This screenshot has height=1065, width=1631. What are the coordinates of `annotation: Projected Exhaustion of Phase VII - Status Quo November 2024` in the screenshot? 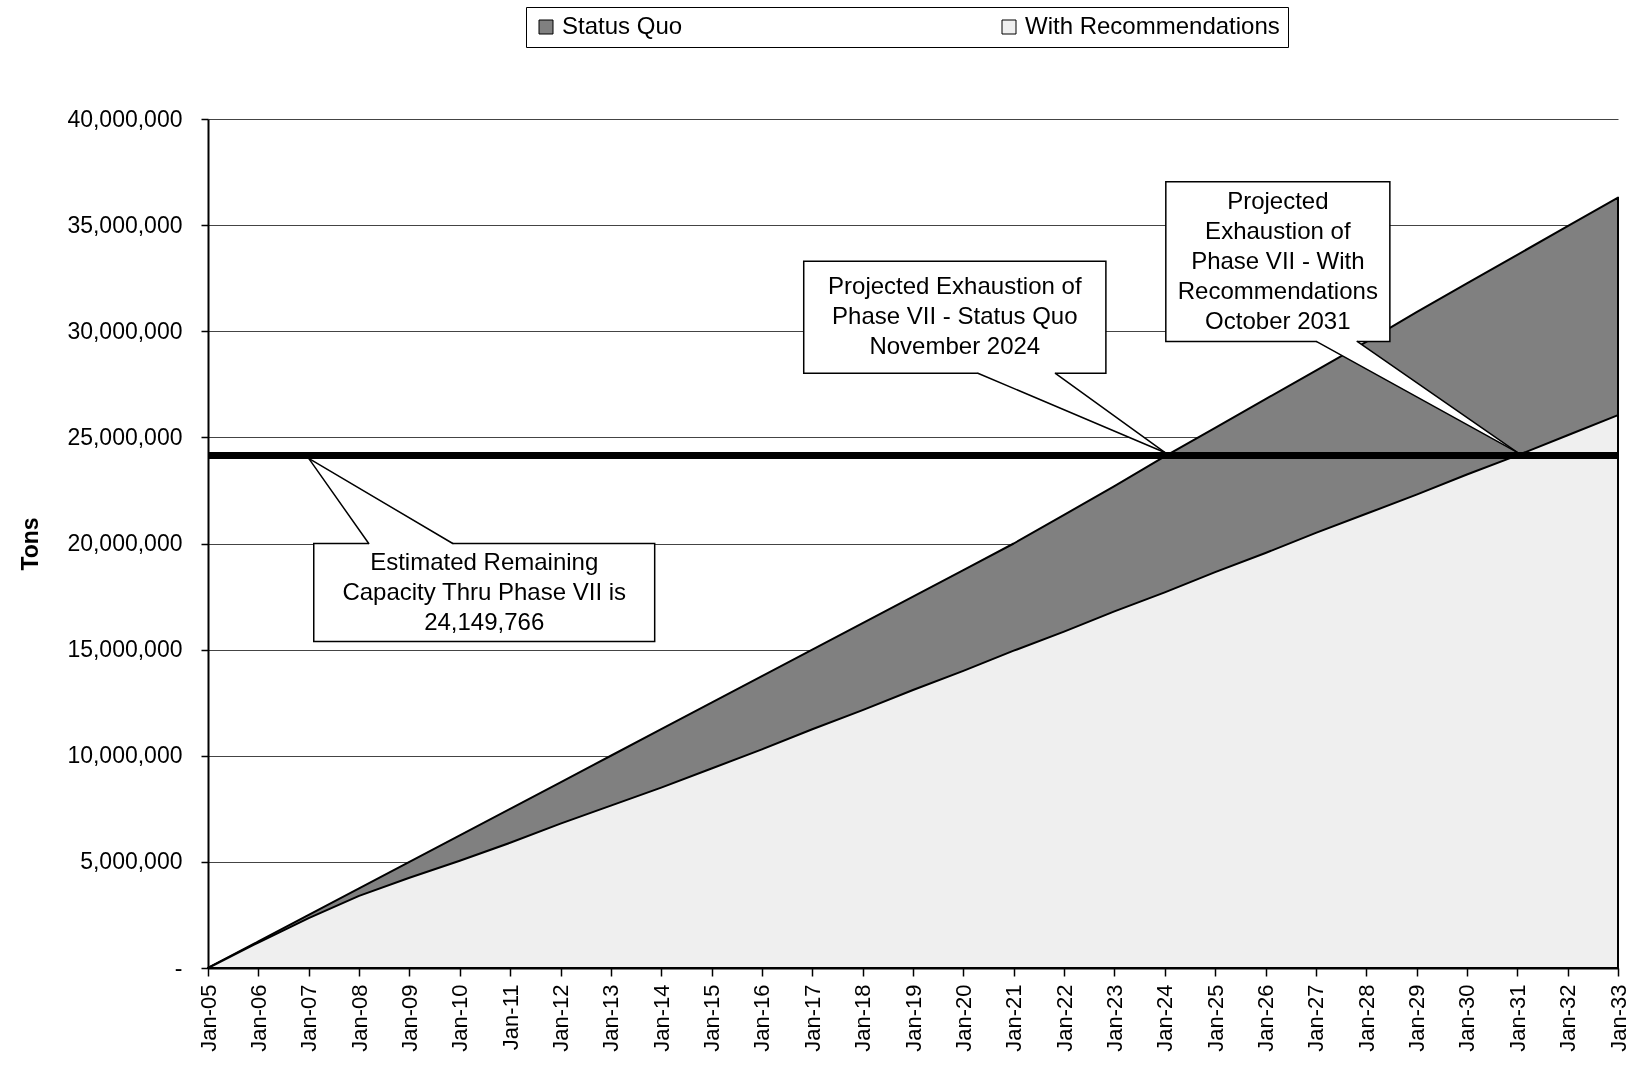 It's located at (955, 316).